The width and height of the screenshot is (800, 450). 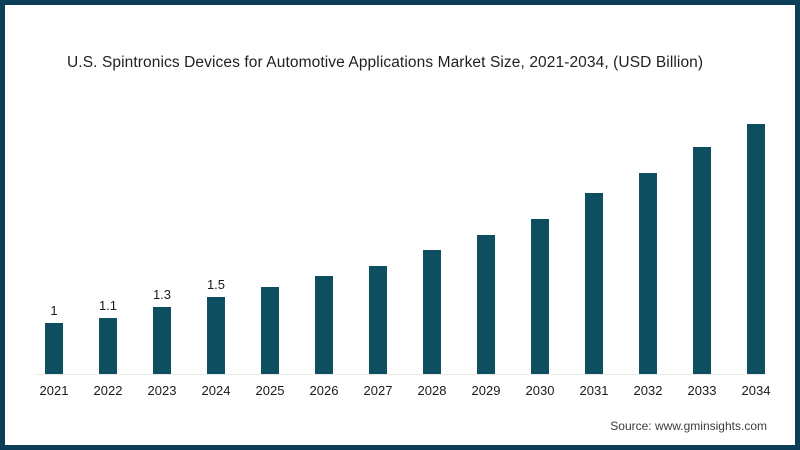 What do you see at coordinates (54, 240) in the screenshot?
I see `bar-group-2021: 1` at bounding box center [54, 240].